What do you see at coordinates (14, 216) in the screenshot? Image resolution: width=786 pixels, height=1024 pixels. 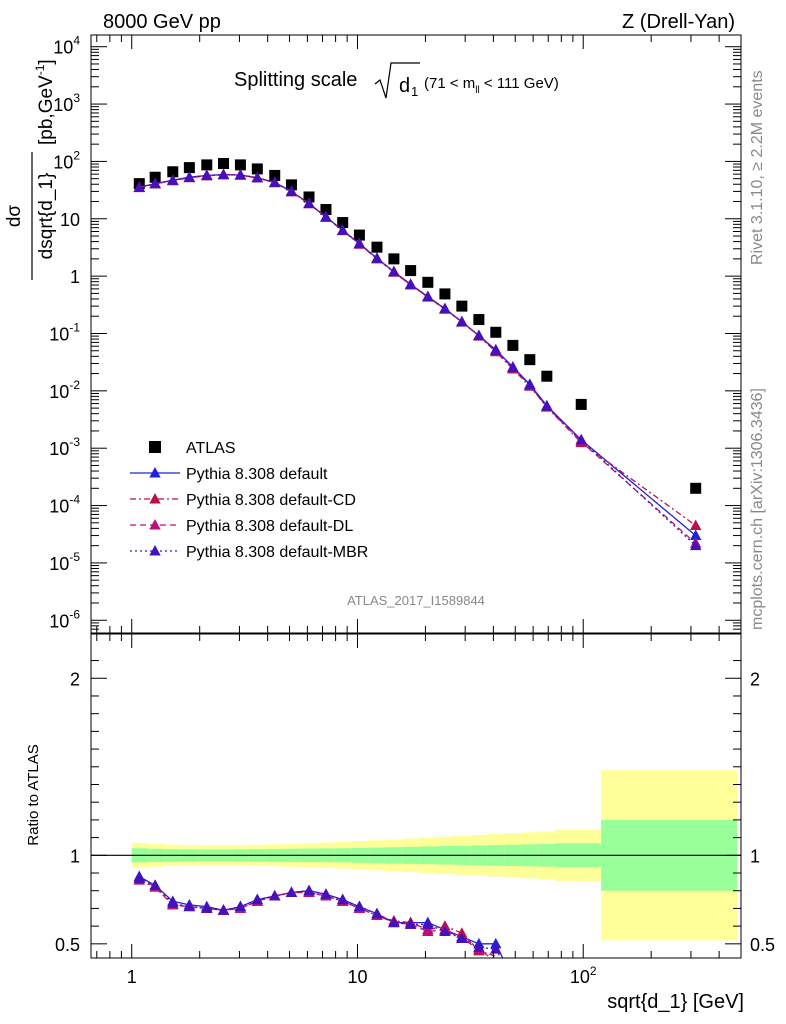 I see `ylabel-numerator: dσ` at bounding box center [14, 216].